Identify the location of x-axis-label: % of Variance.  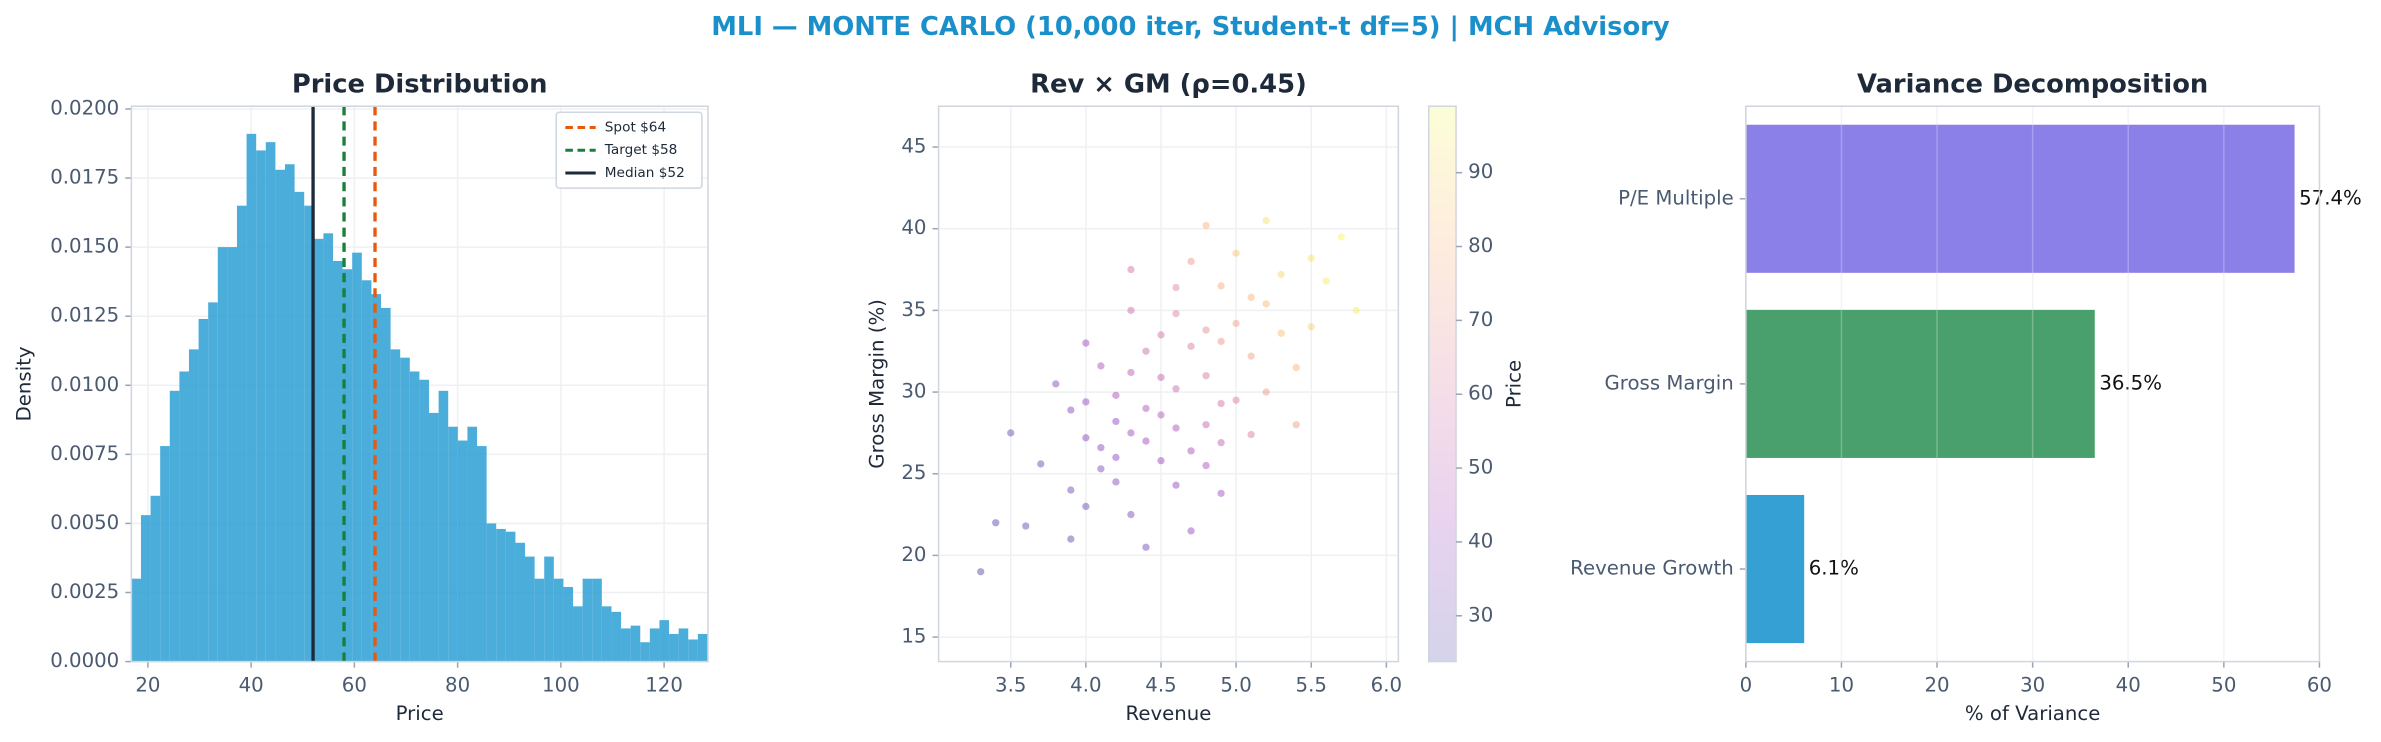
(2032, 713).